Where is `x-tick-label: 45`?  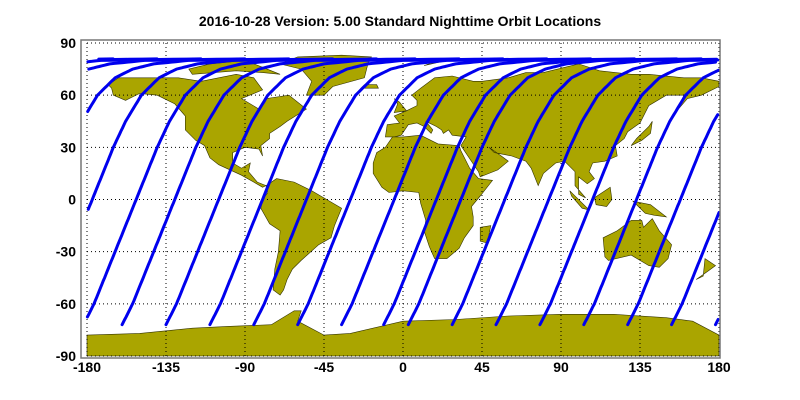 x-tick-label: 45 is located at coordinates (482, 367).